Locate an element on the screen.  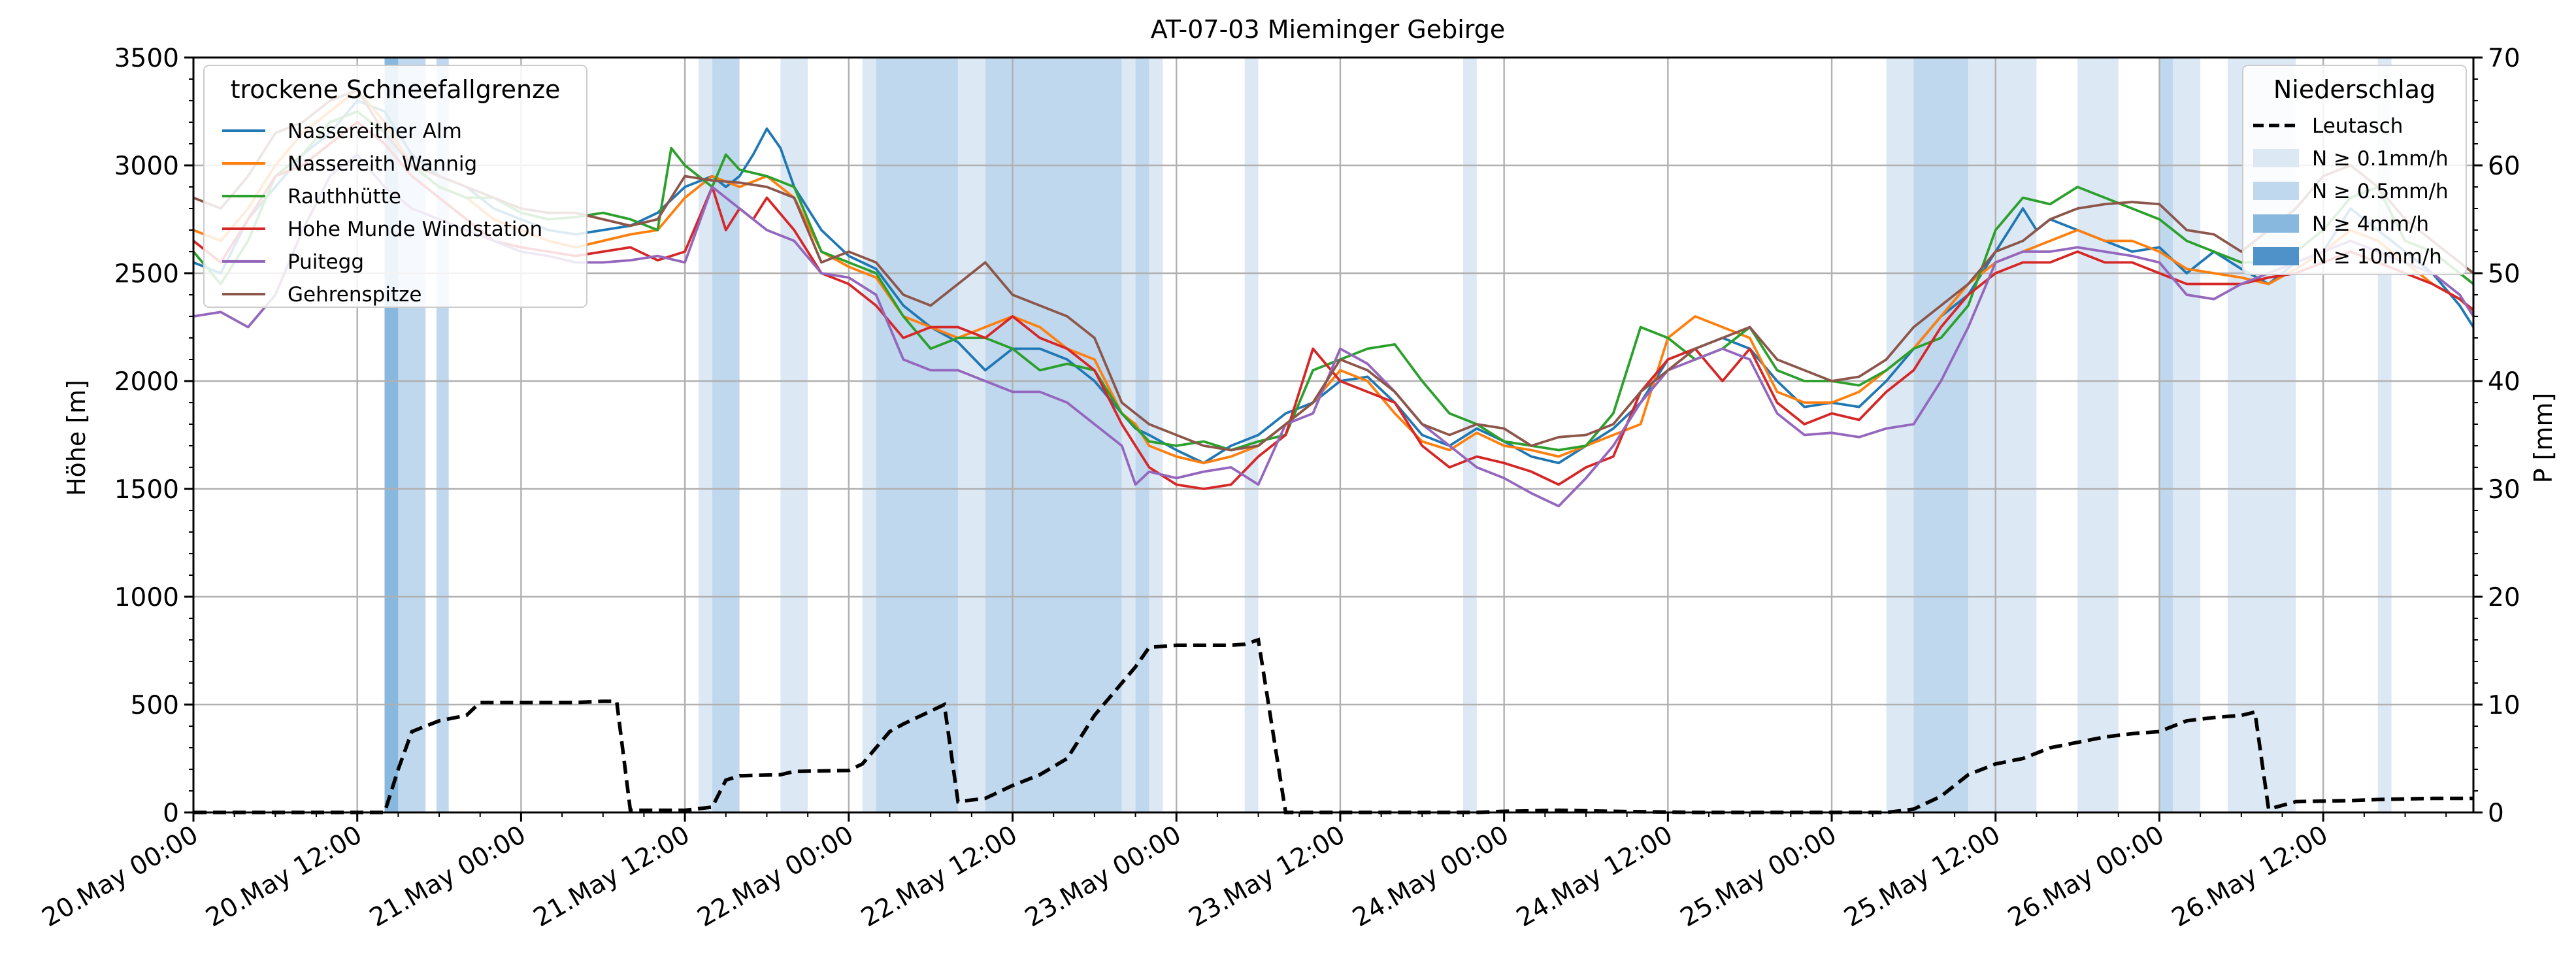
x-tick-label-5: 22.May 12:00 is located at coordinates (939, 876).